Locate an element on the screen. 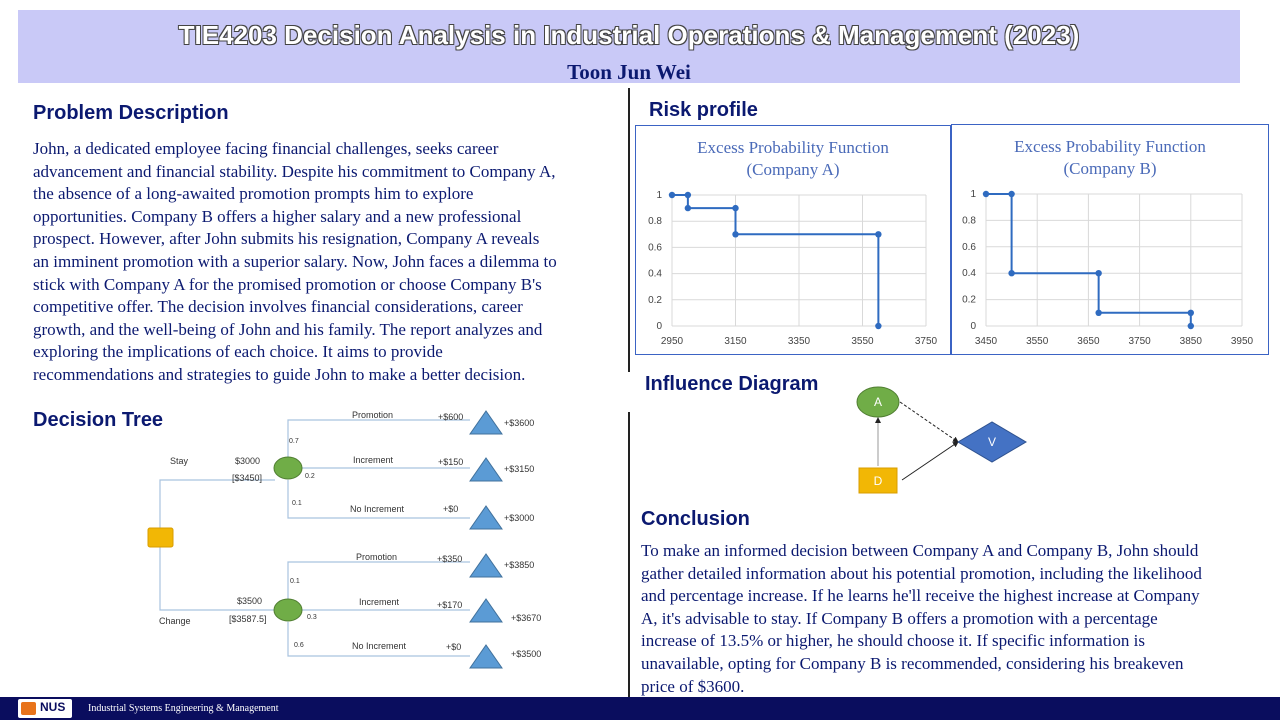 Image resolution: width=1280 pixels, height=720 pixels. outcome-prob: 0.7 is located at coordinates (294, 441).